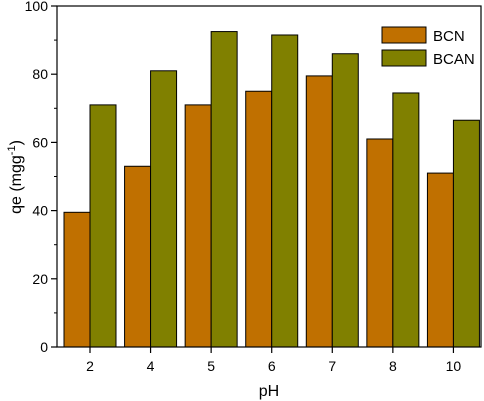  Describe the element at coordinates (454, 366) in the screenshot. I see `x-tick-label: 10` at that location.